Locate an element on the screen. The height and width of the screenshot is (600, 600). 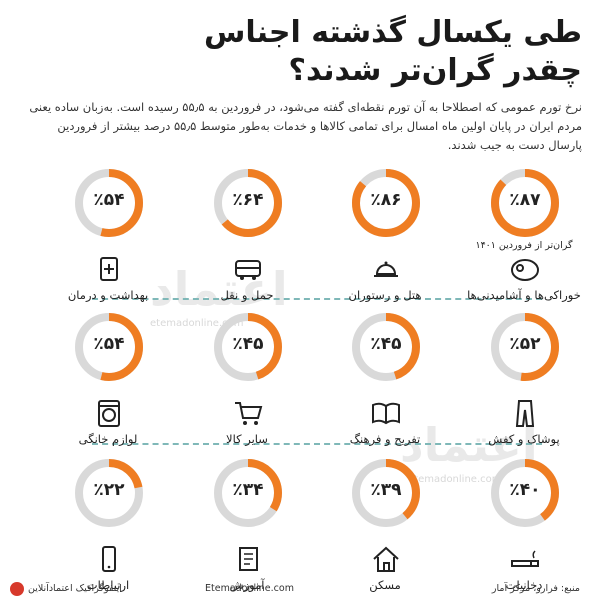
percent-label: ٪۶۴ is located at coordinates (248, 200).